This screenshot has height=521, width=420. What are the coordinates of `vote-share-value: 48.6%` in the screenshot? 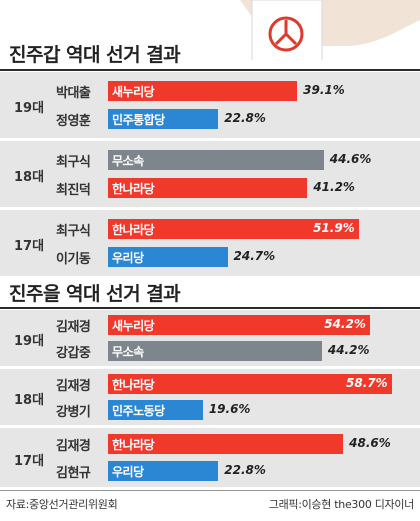 It's located at (370, 443).